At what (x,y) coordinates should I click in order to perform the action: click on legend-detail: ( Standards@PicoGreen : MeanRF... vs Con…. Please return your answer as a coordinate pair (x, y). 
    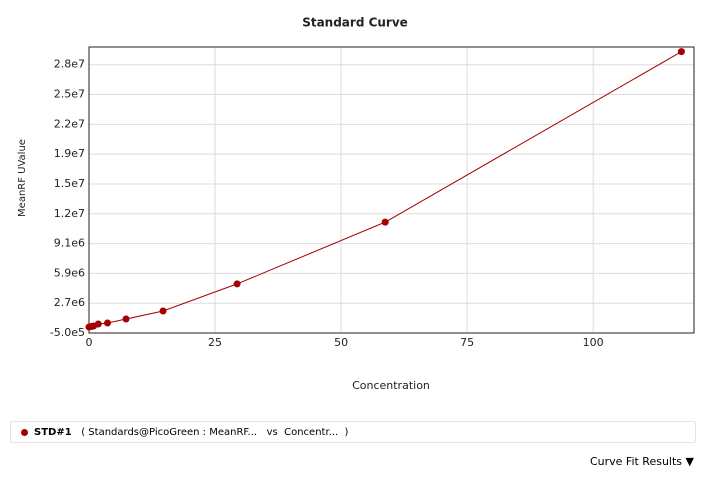
    Looking at the image, I should click on (215, 432).